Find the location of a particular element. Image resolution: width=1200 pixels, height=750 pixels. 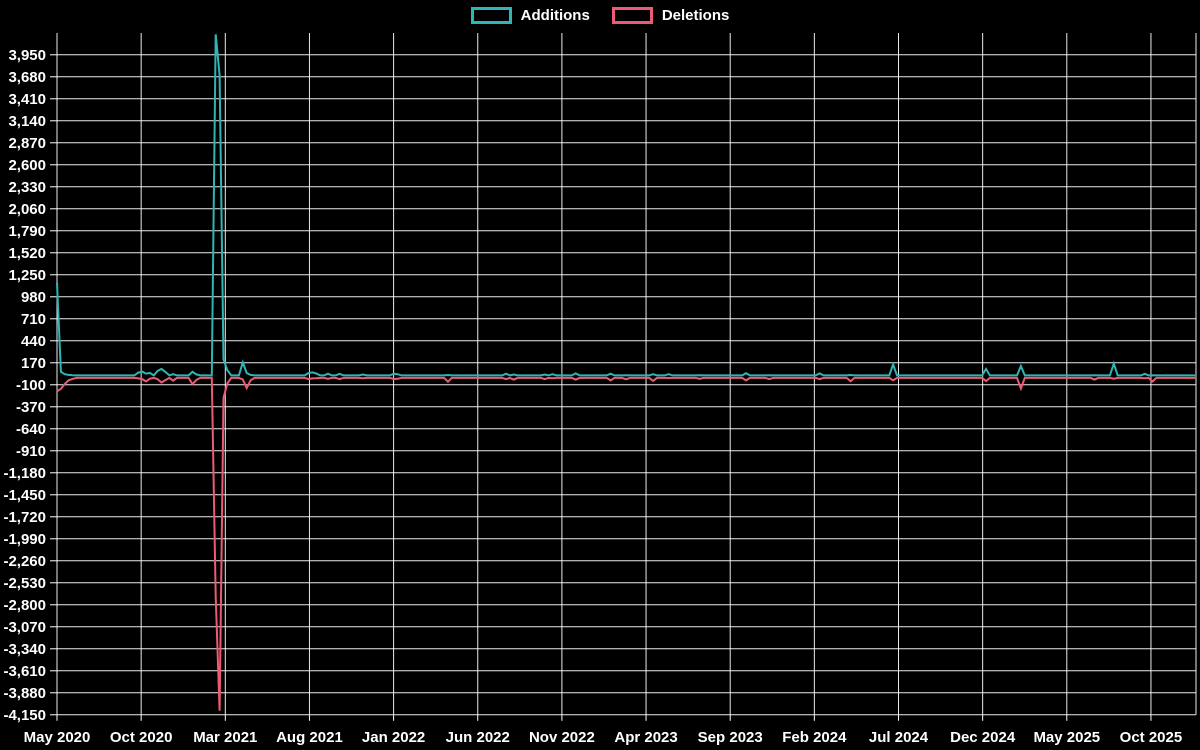

svg-text: 1,250 is located at coordinates (27, 275).